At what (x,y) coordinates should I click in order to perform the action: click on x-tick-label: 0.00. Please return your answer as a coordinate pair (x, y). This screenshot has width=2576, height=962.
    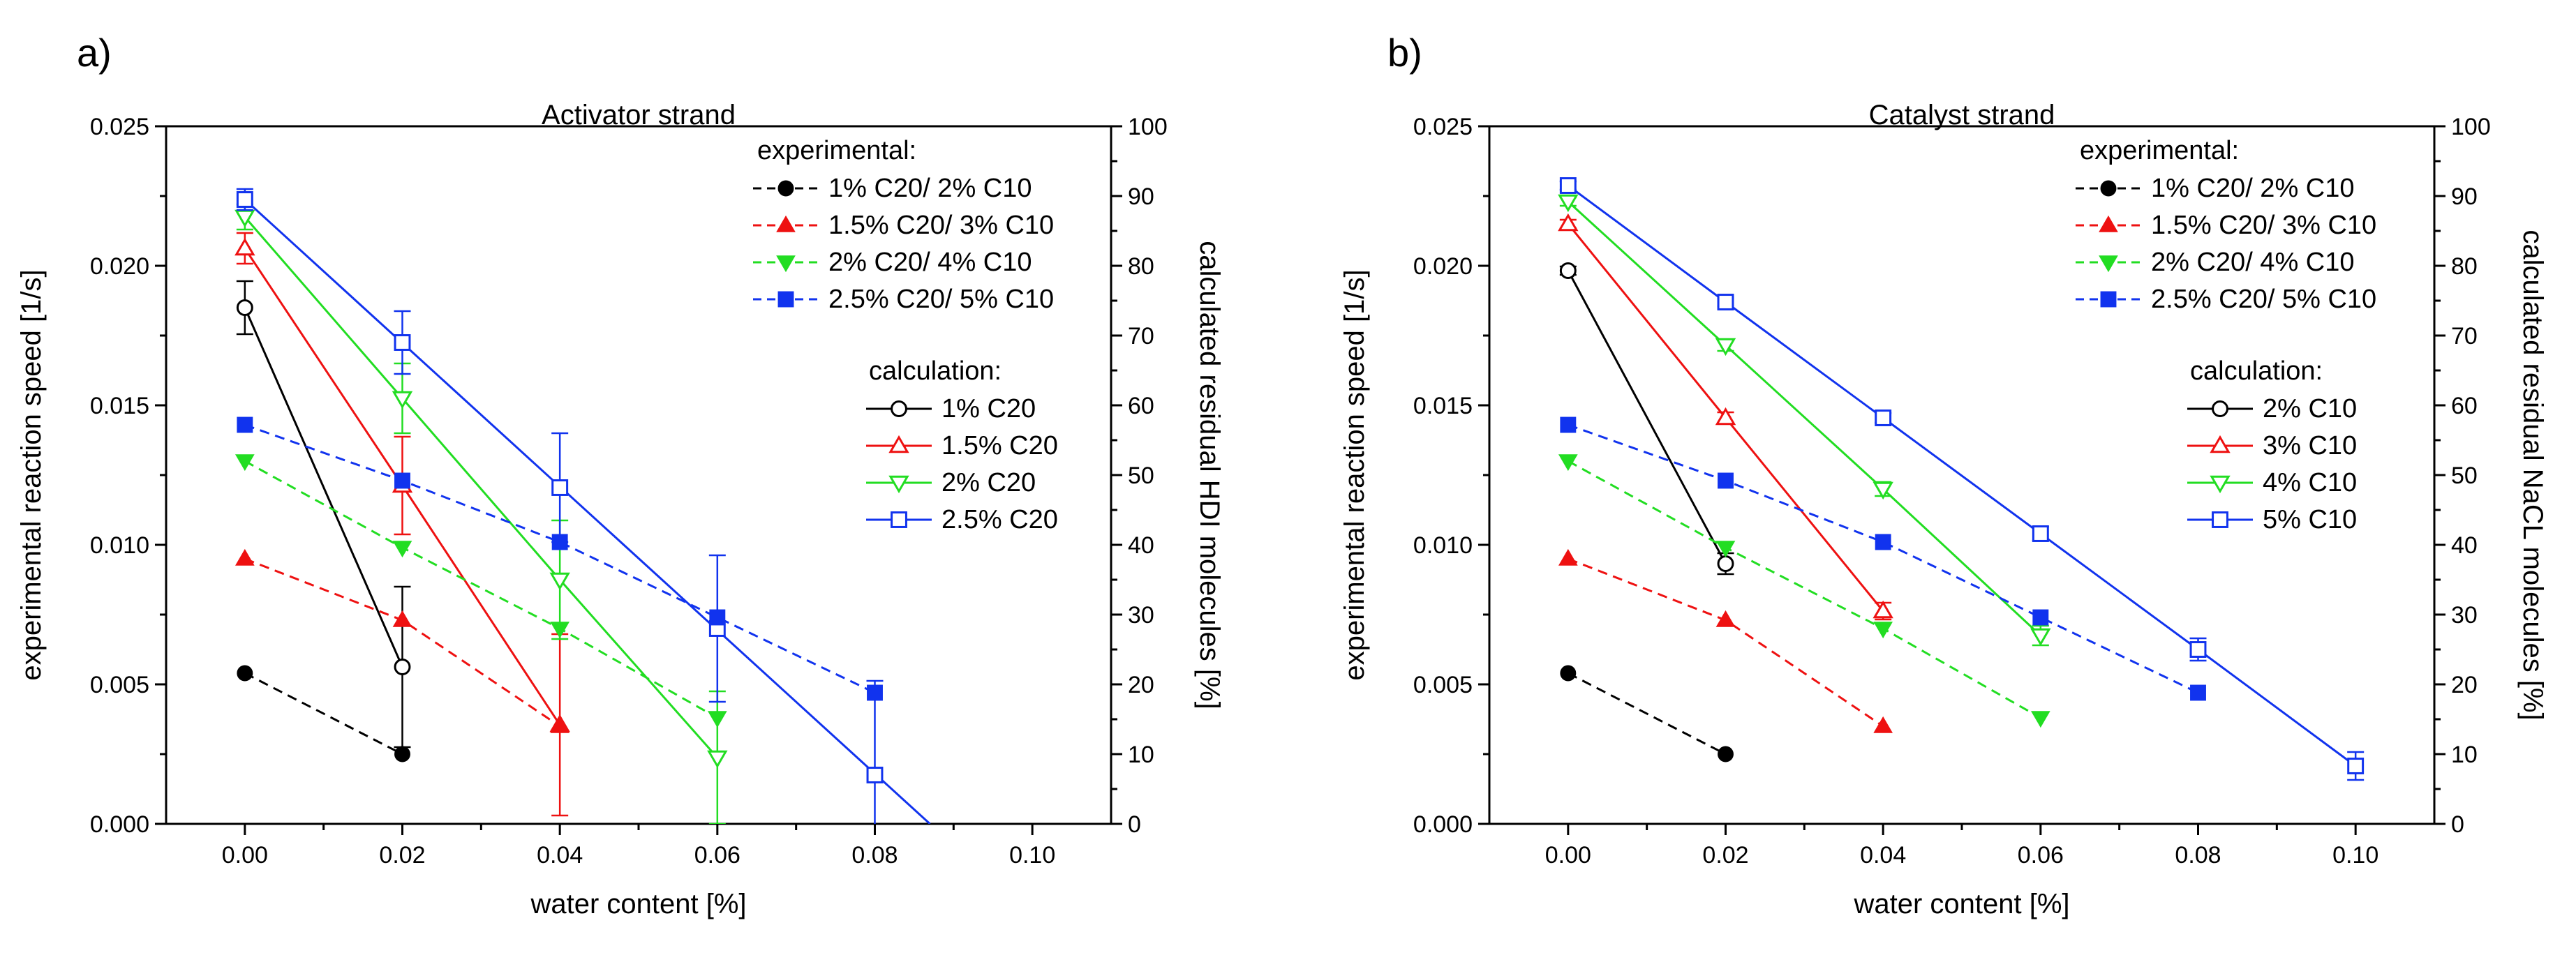
    Looking at the image, I should click on (245, 855).